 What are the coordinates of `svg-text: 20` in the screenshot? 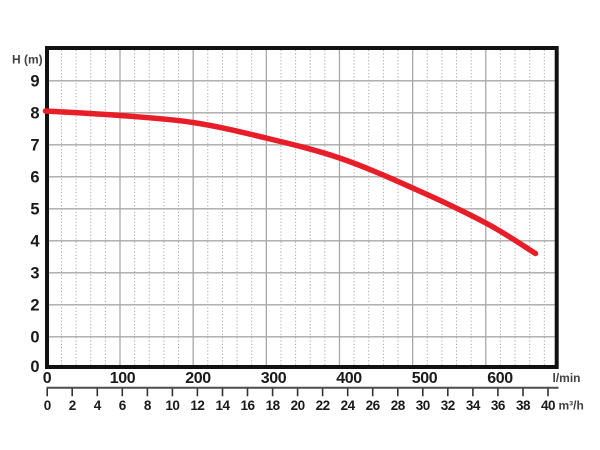 It's located at (298, 405).